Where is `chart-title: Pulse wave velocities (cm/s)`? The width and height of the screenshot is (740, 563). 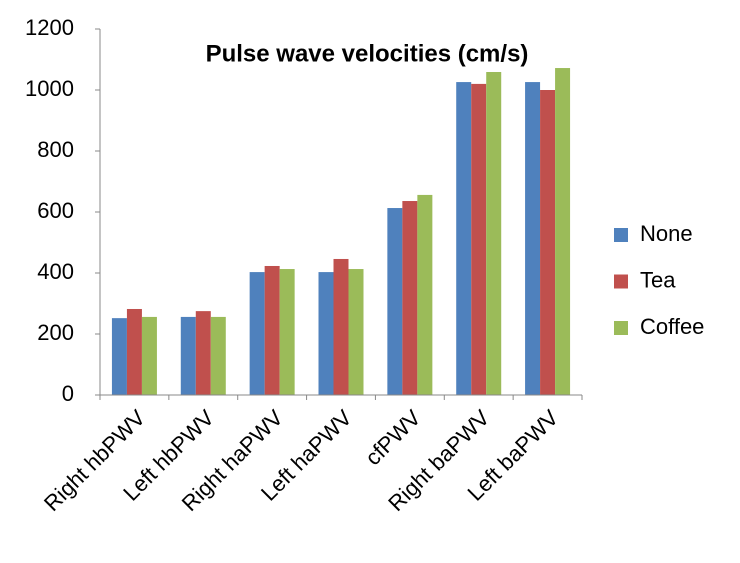
chart-title: Pulse wave velocities (cm/s) is located at coordinates (367, 53).